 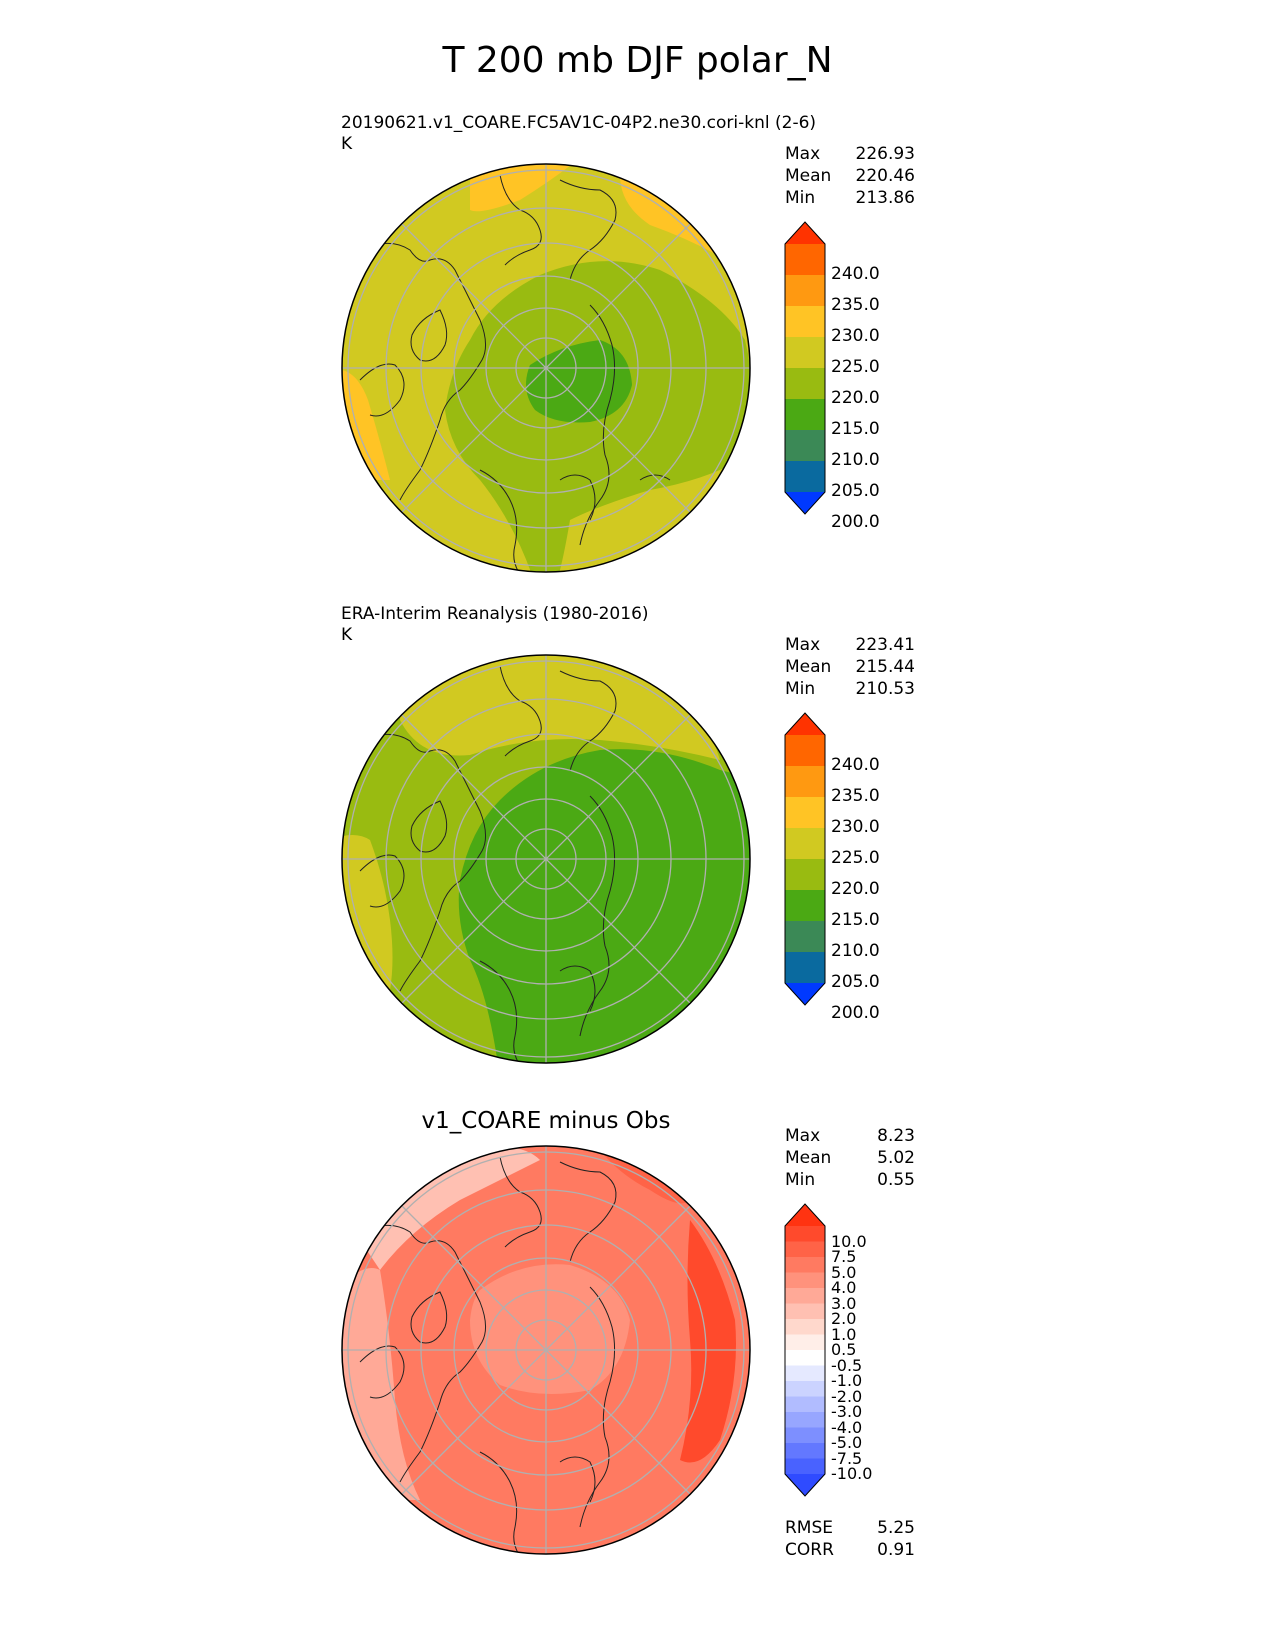 I want to click on colorbar-tick-label: 10.0, so click(x=849, y=1241).